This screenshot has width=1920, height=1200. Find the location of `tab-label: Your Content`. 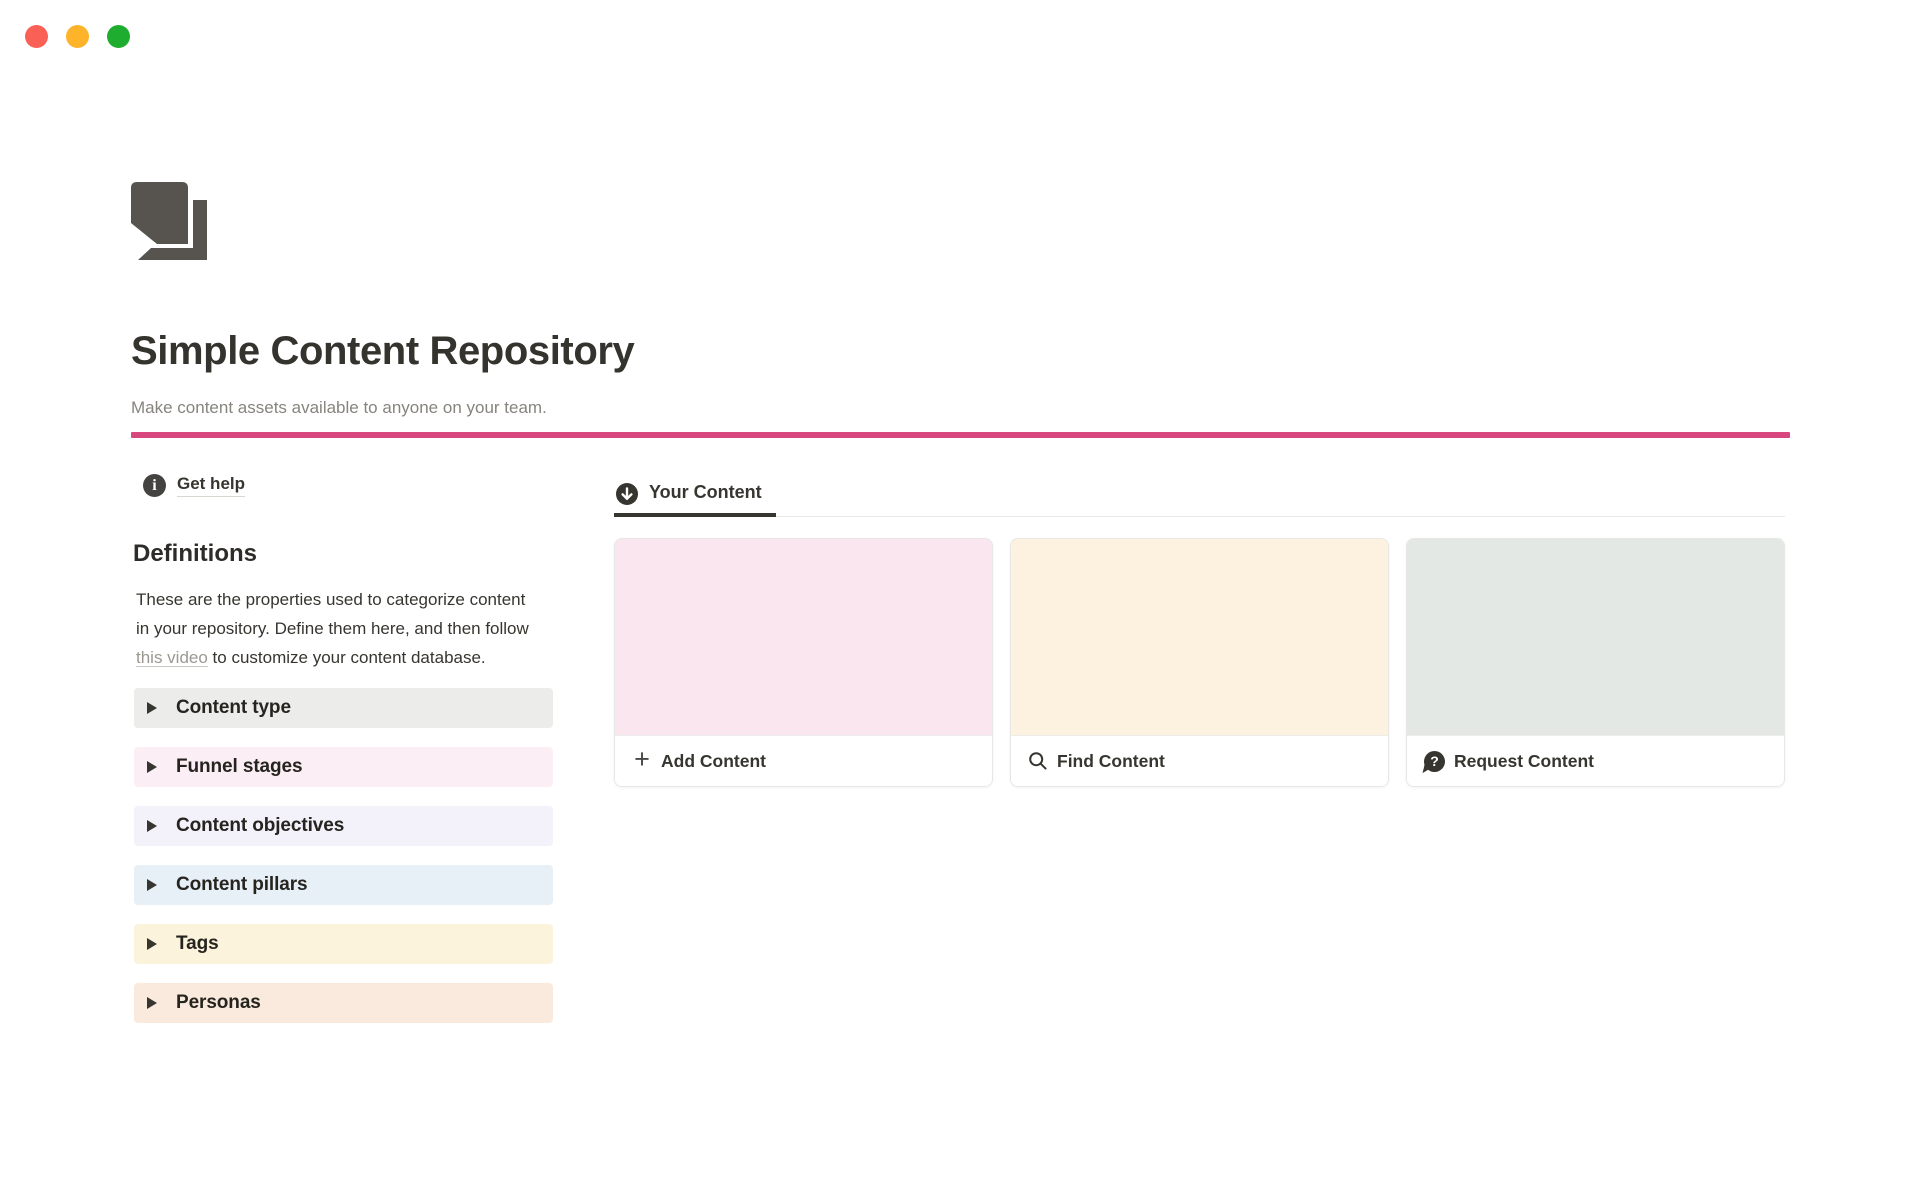

tab-label: Your Content is located at coordinates (705, 492).